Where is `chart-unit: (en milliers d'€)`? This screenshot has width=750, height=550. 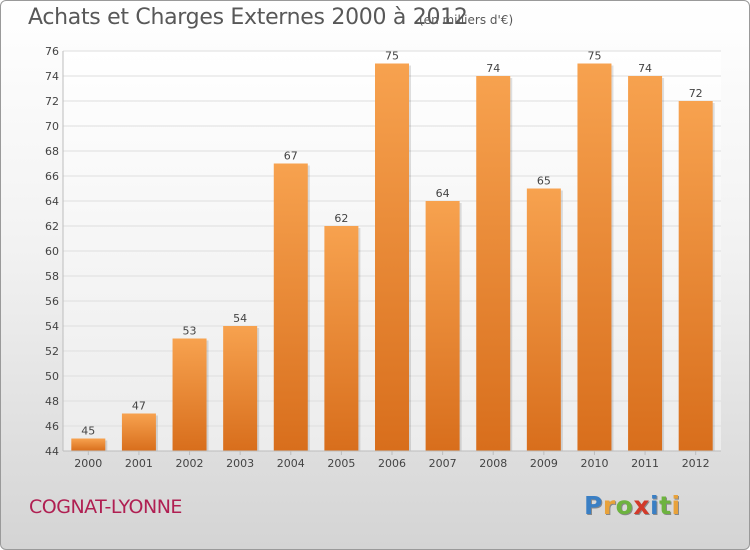 chart-unit: (en milliers d'€) is located at coordinates (466, 20).